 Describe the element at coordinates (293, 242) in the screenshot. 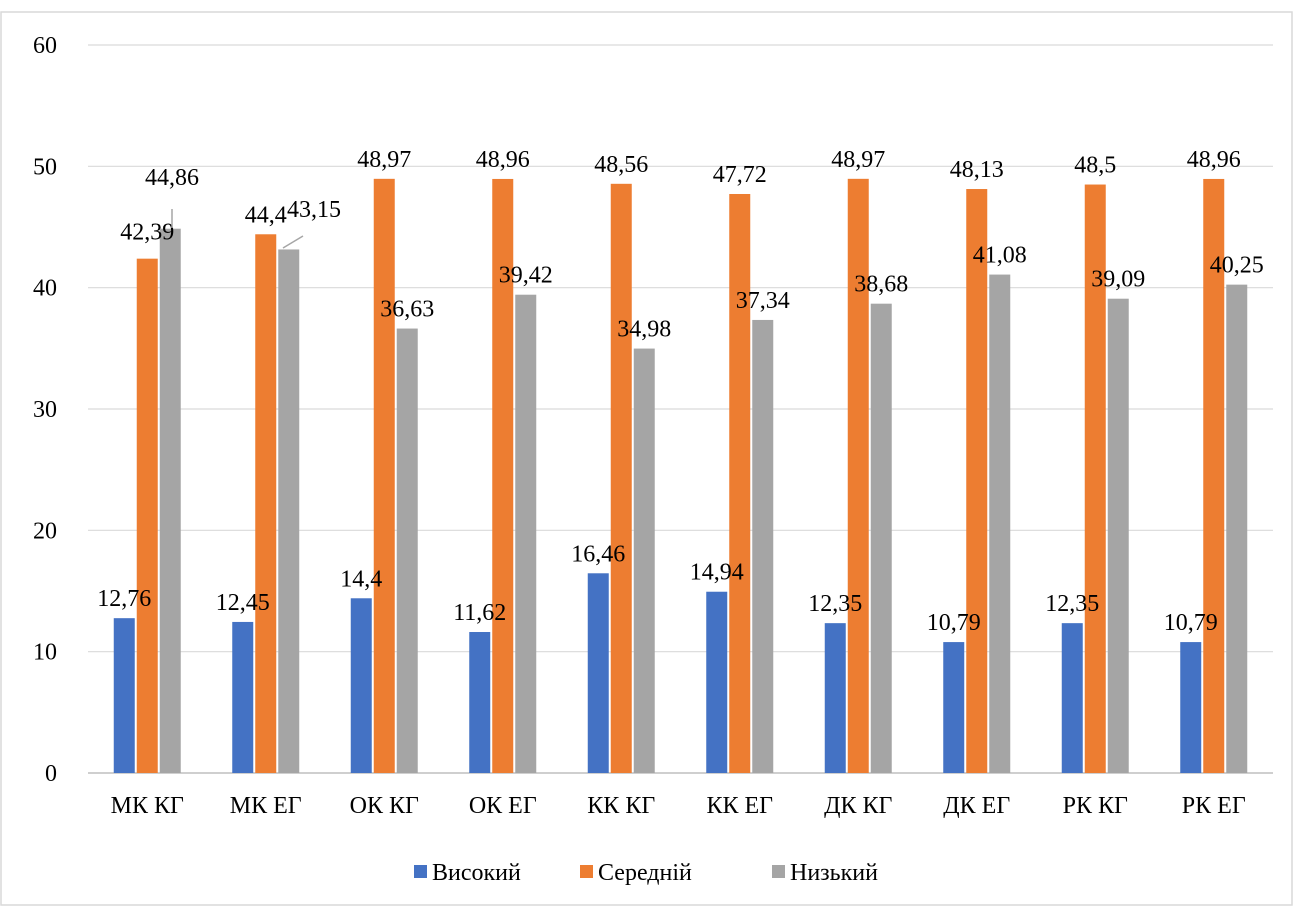

I see `label-leader-line` at that location.